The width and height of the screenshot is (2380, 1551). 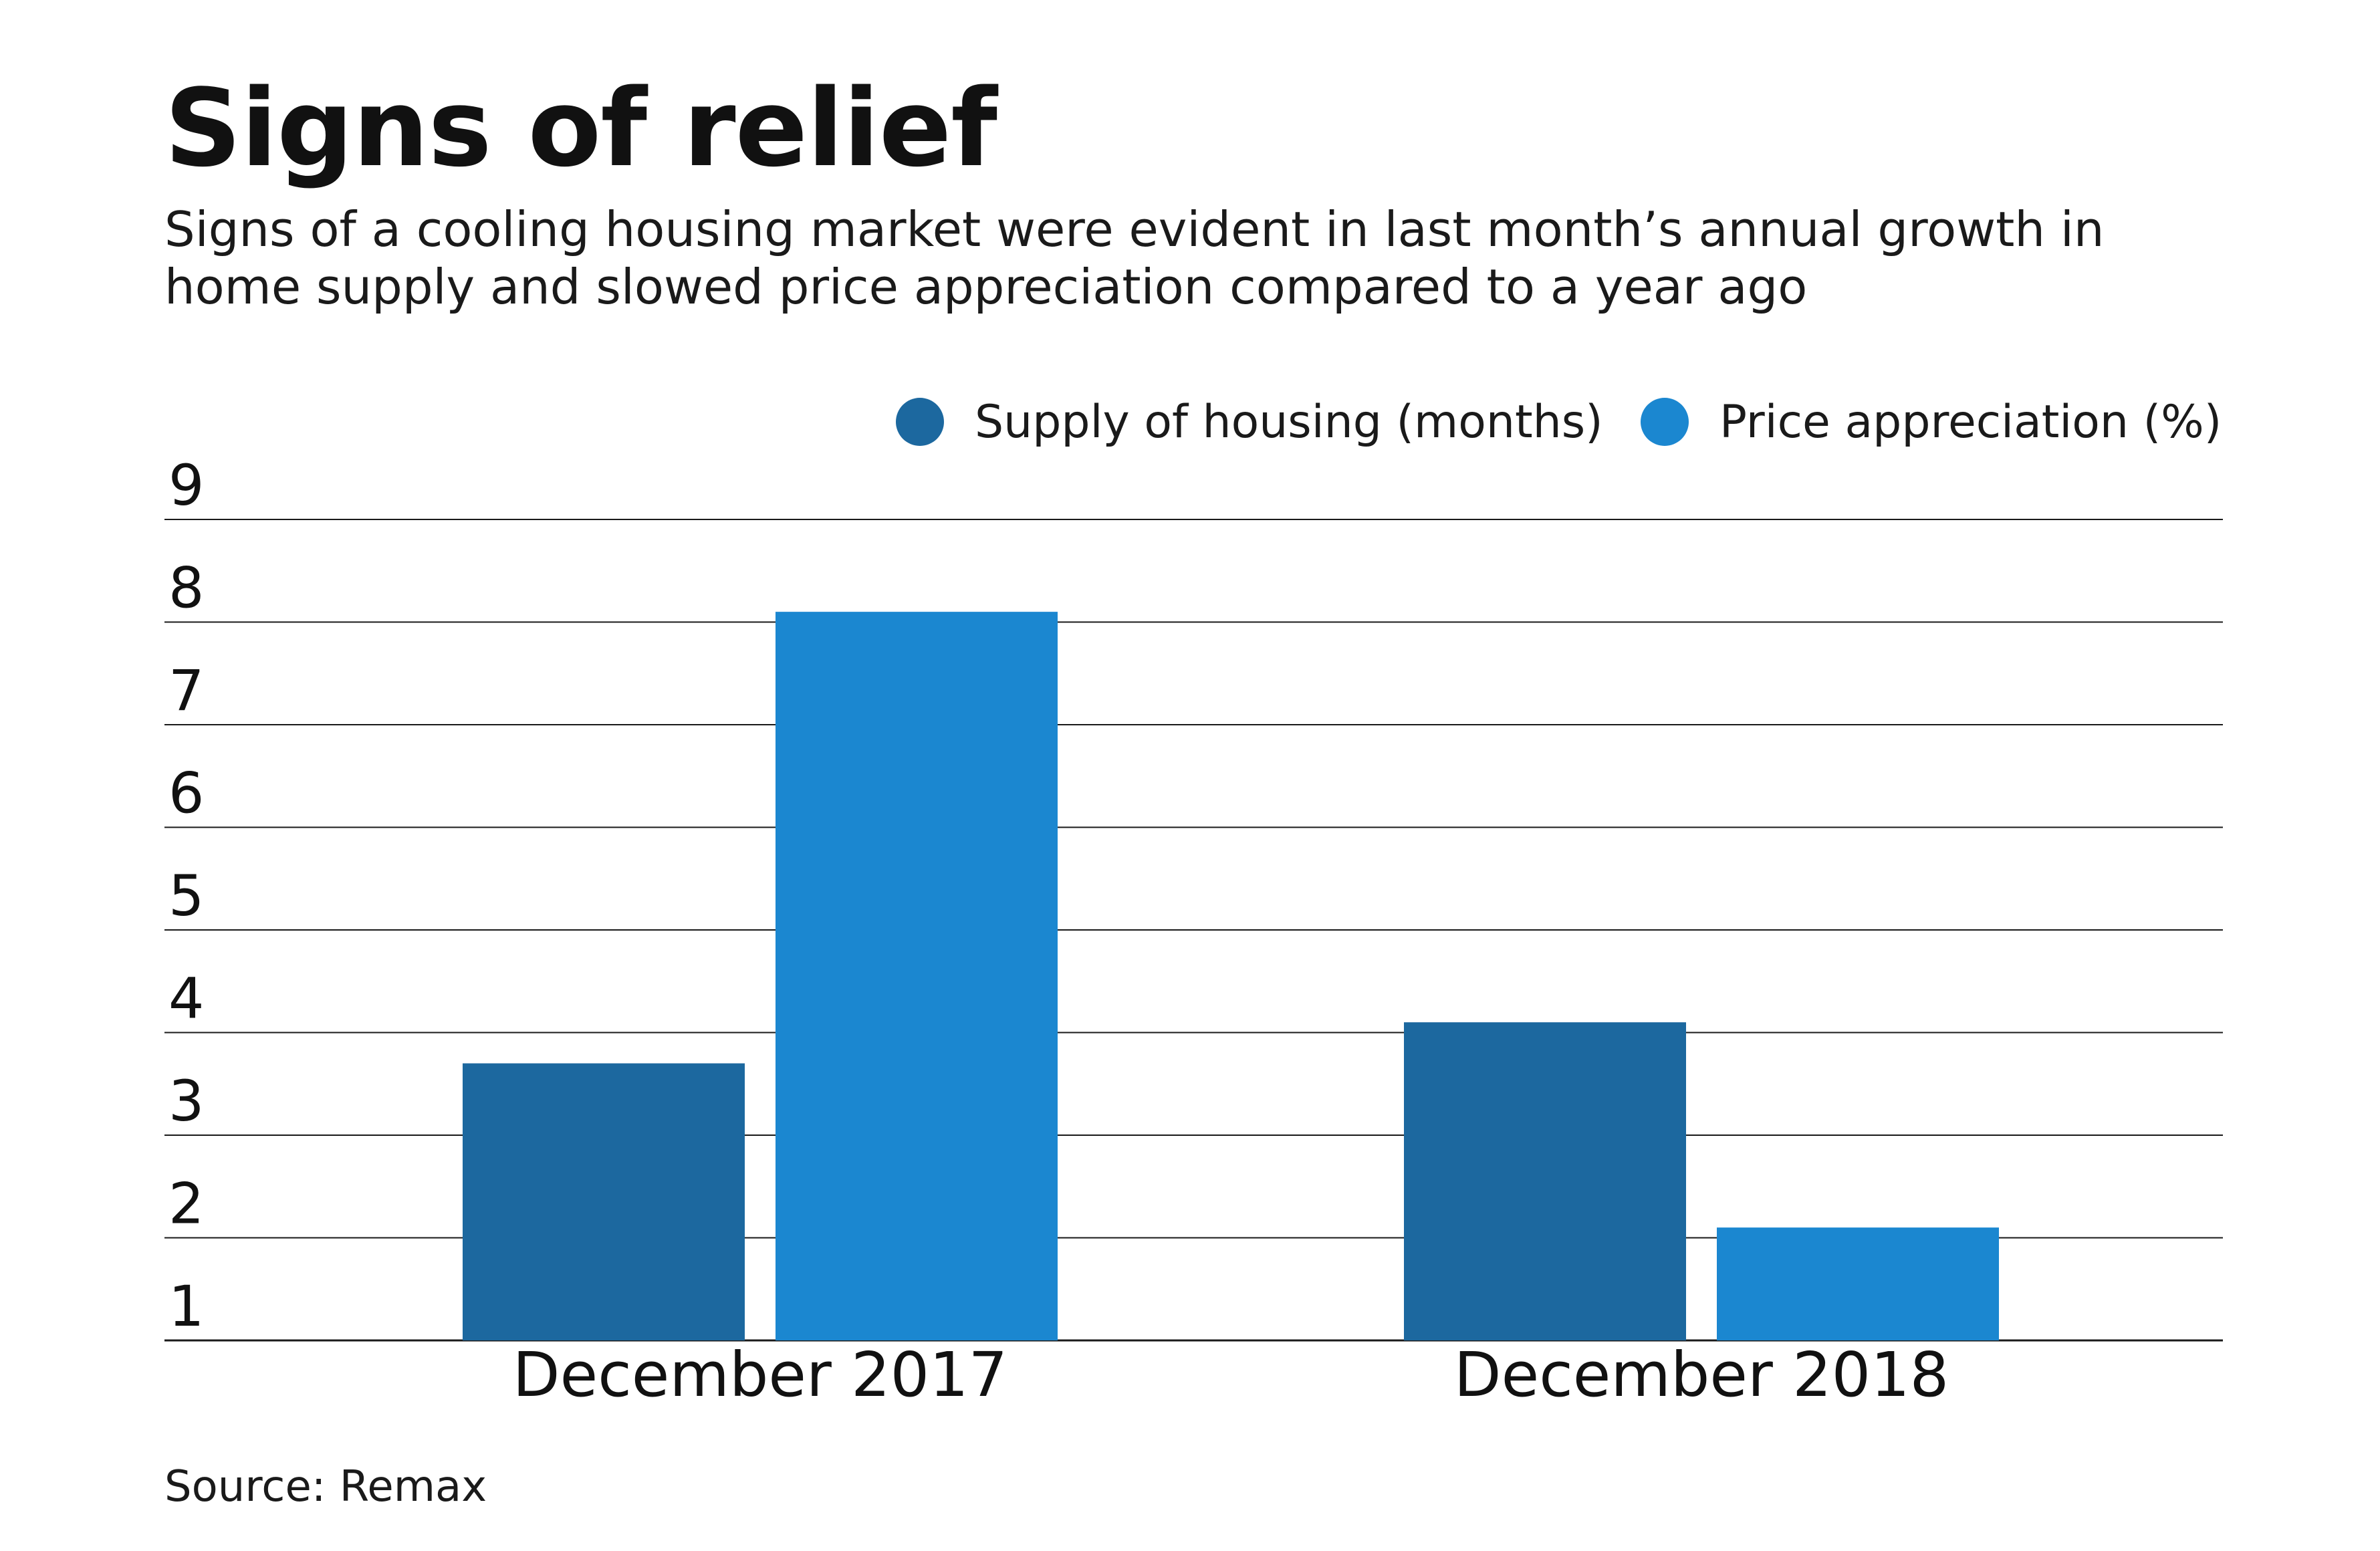 I want to click on y-tick-label-3: 3, so click(x=186, y=1101).